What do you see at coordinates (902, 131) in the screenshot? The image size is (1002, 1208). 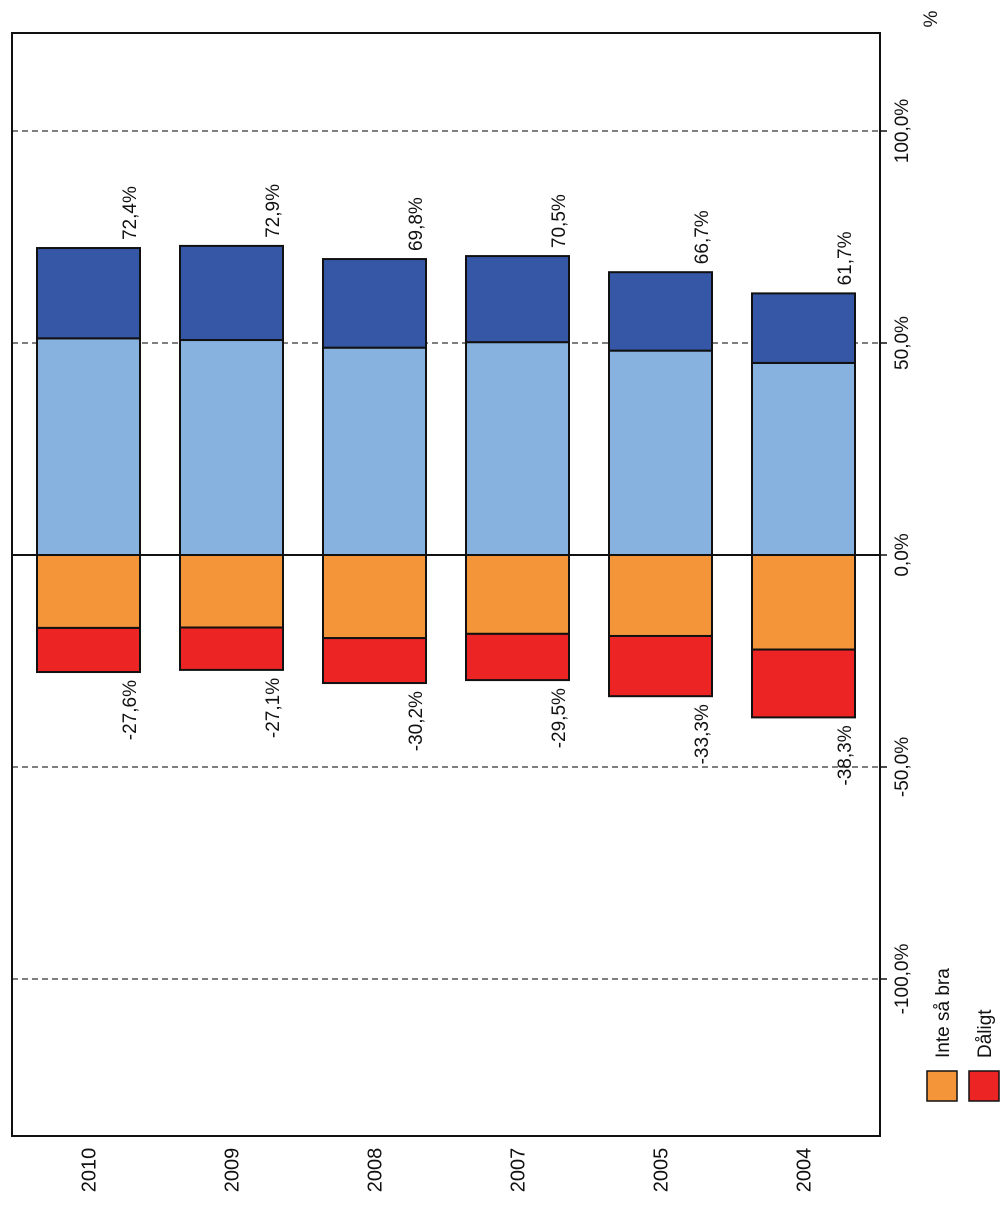 I see `tick-label: 100,0%` at bounding box center [902, 131].